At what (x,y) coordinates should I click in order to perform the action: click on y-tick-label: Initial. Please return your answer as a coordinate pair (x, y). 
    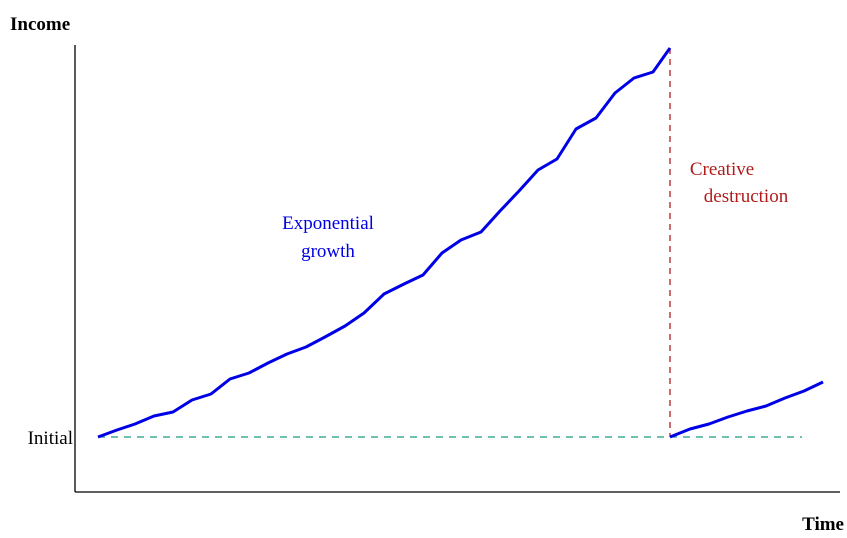
    Looking at the image, I should click on (50, 438).